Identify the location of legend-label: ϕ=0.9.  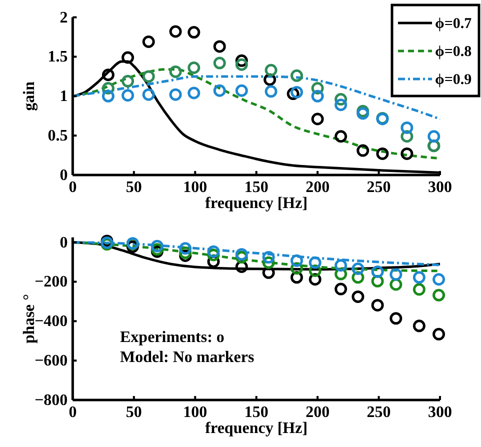
(453, 80).